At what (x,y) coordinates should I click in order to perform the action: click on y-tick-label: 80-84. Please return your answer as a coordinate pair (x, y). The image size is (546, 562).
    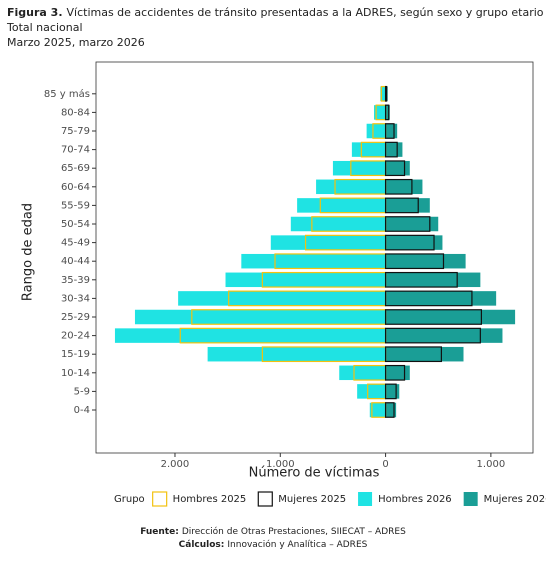
    Looking at the image, I should click on (75, 112).